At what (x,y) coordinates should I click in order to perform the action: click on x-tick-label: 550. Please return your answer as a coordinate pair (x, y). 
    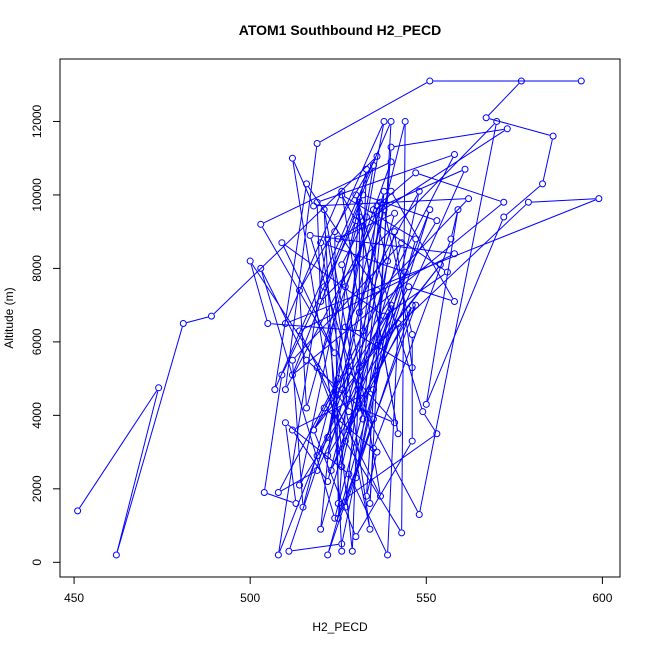
    Looking at the image, I should click on (426, 598).